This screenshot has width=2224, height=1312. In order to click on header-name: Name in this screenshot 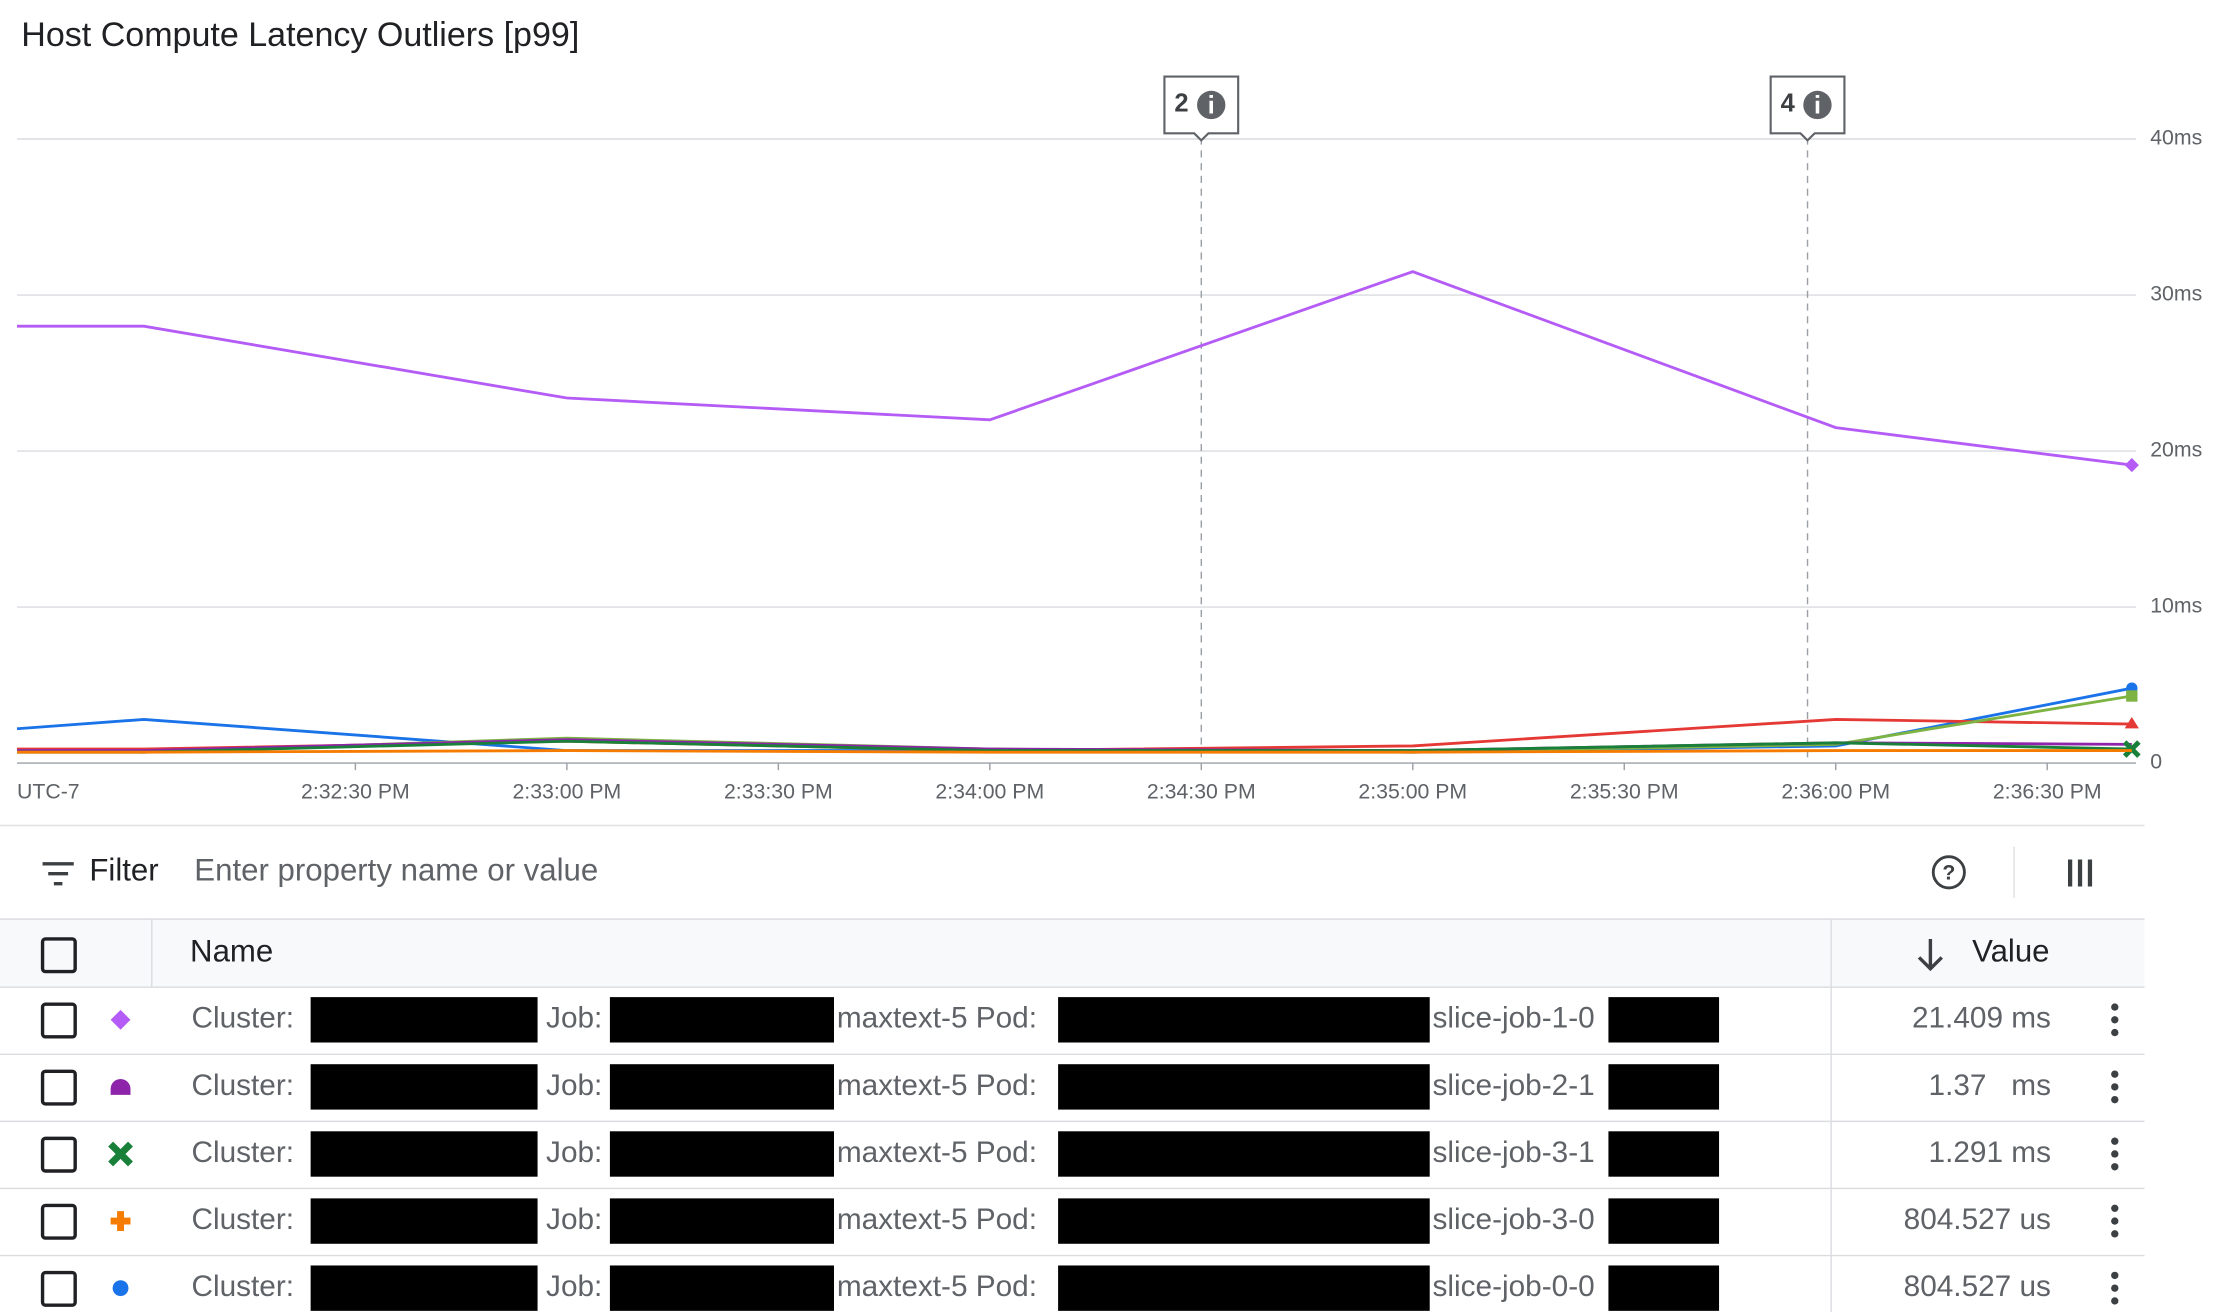, I will do `click(231, 950)`.